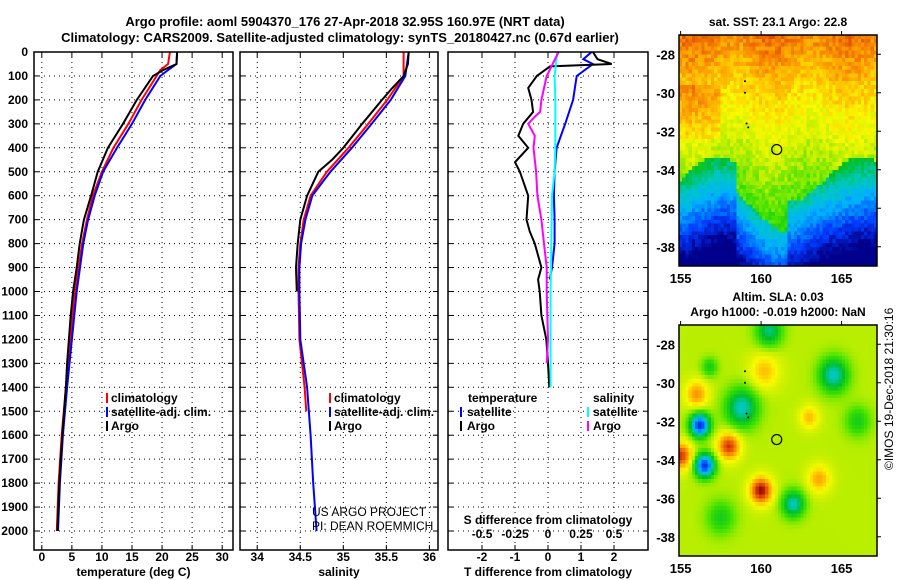 This screenshot has height=580, width=900. Describe the element at coordinates (515, 534) in the screenshot. I see `s-tick-label: -0.25` at that location.